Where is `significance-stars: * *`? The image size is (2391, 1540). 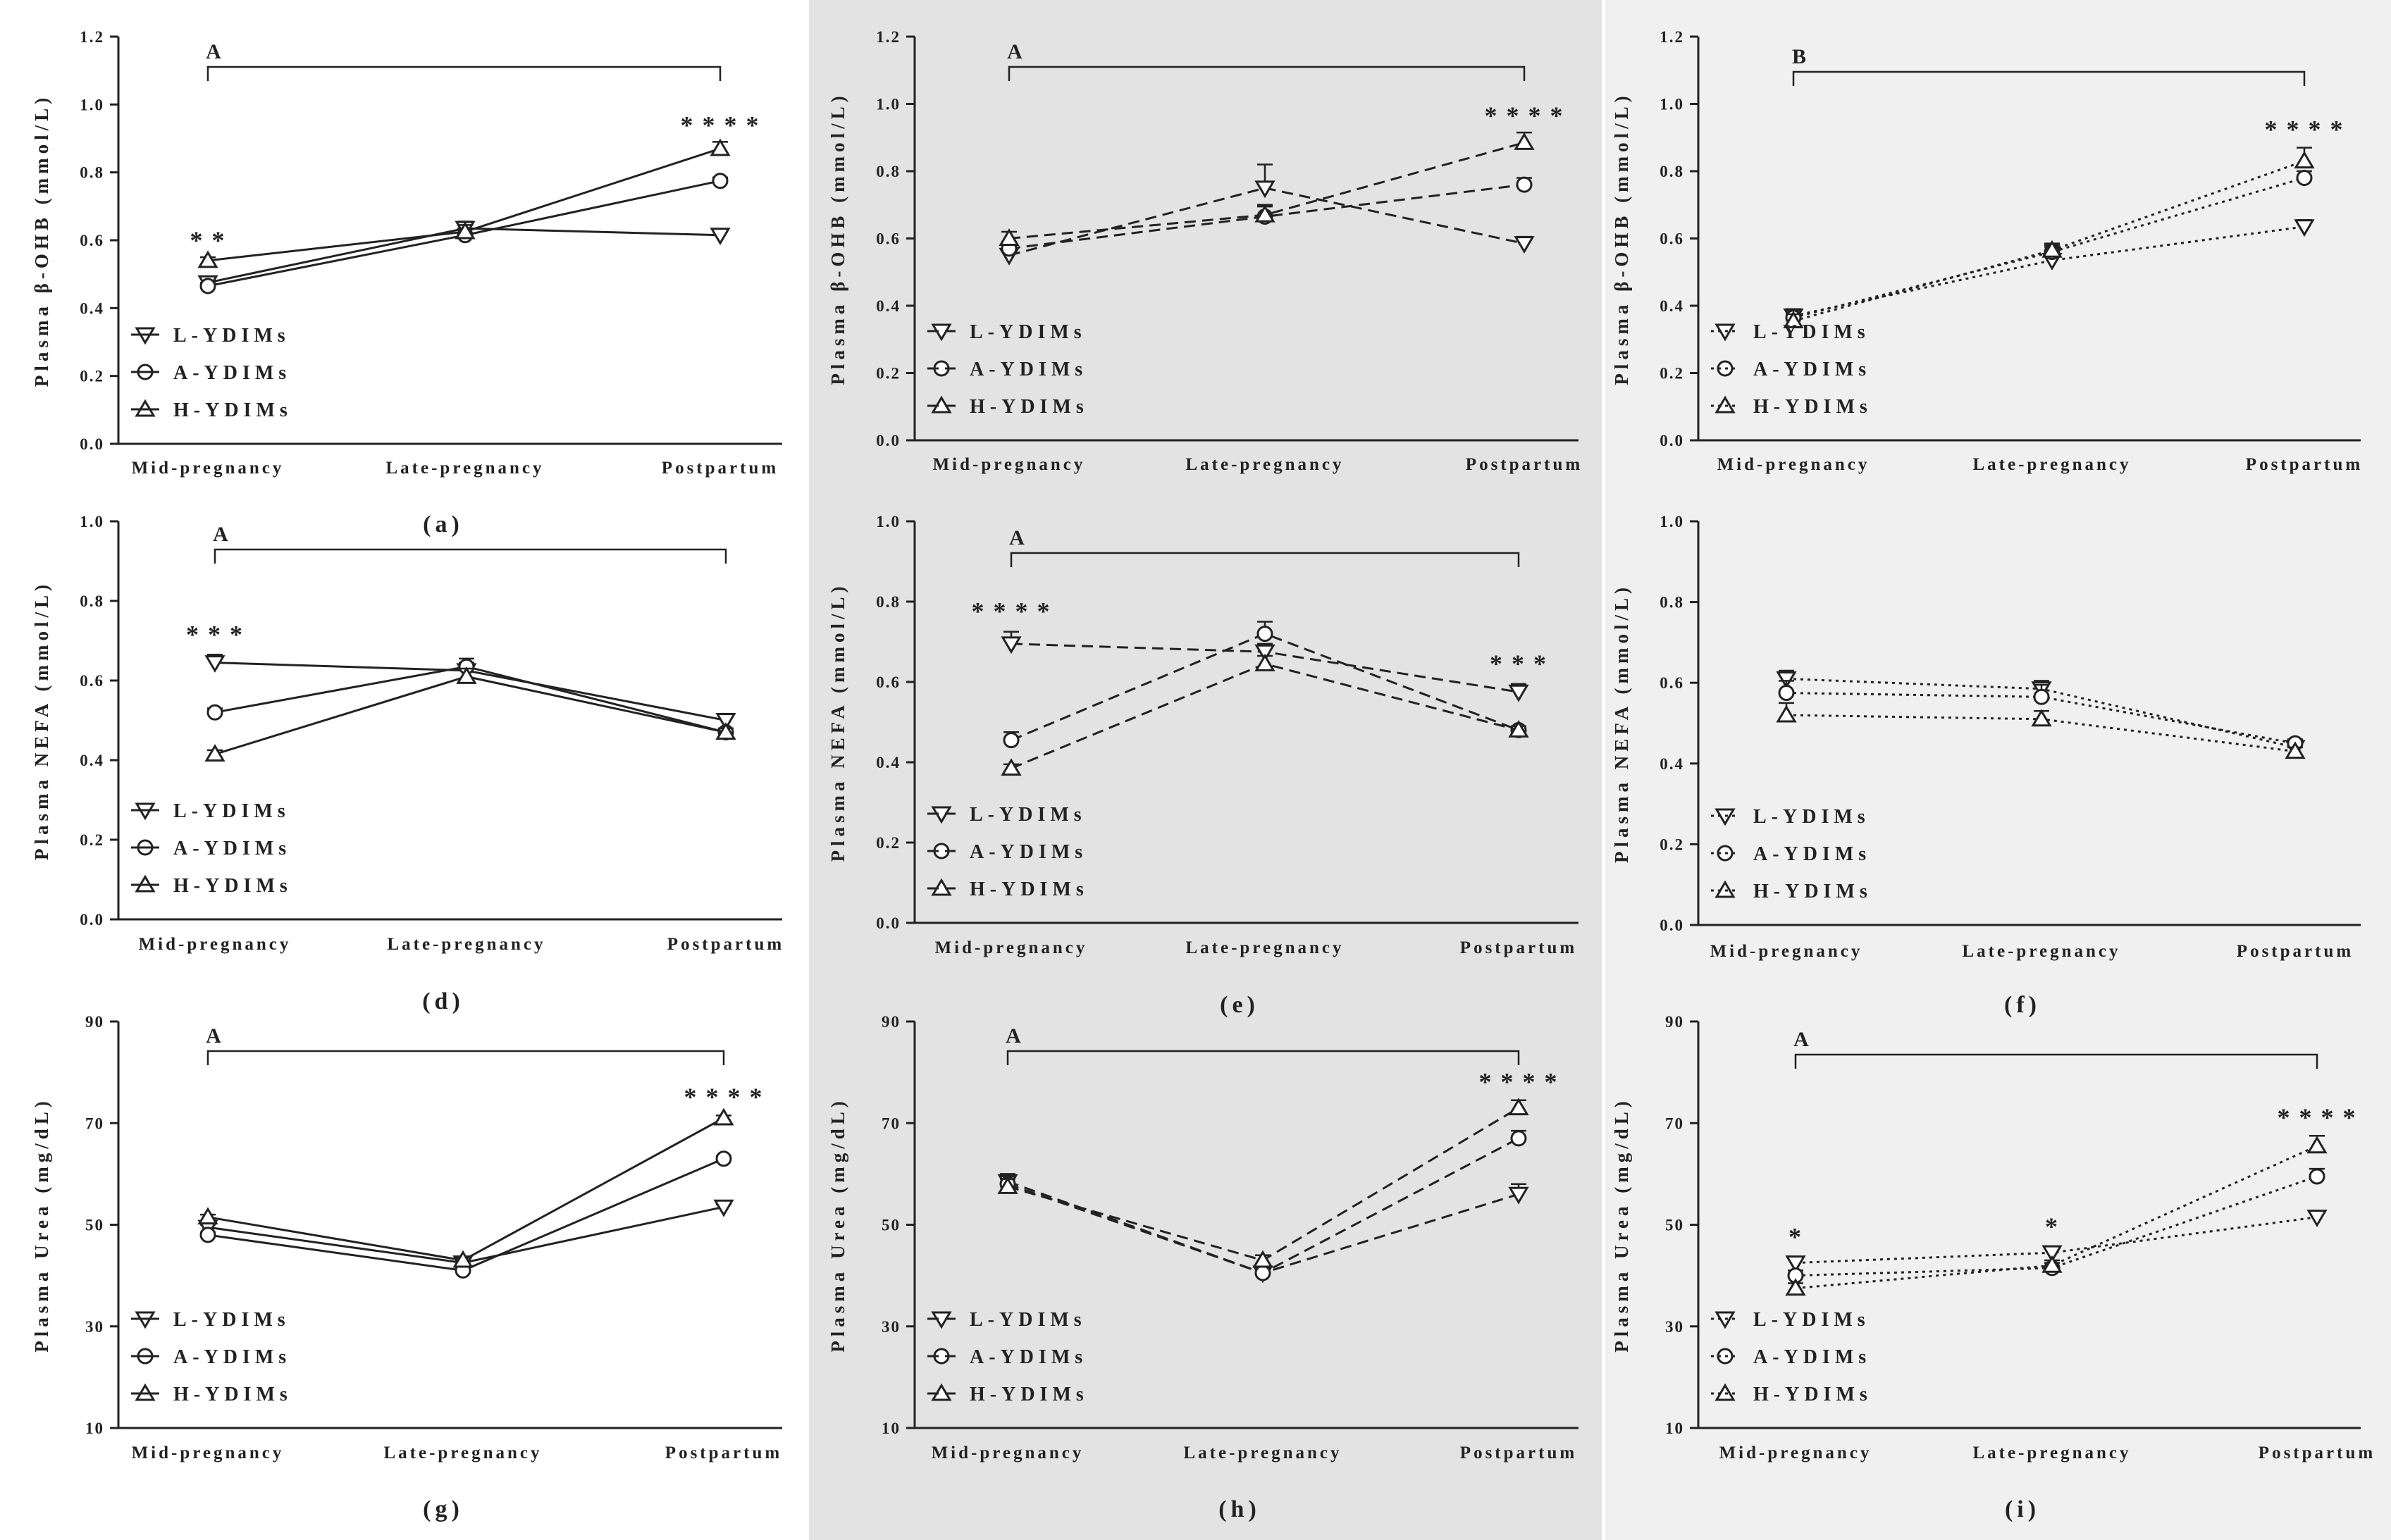 significance-stars: * * is located at coordinates (208, 240).